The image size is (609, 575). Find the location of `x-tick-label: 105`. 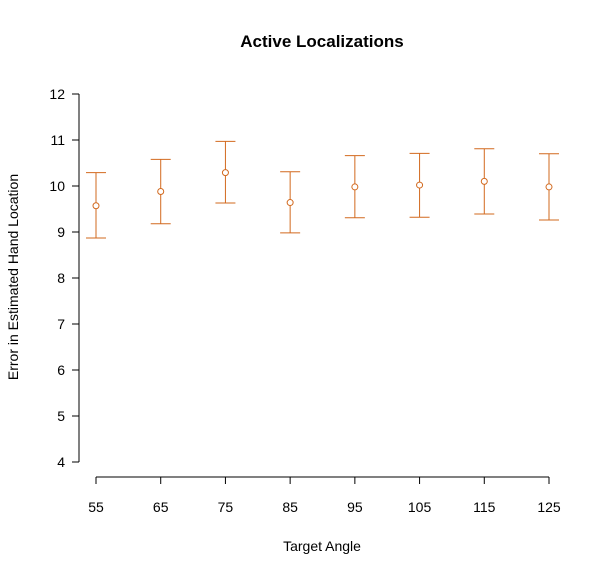

x-tick-label: 105 is located at coordinates (420, 507).